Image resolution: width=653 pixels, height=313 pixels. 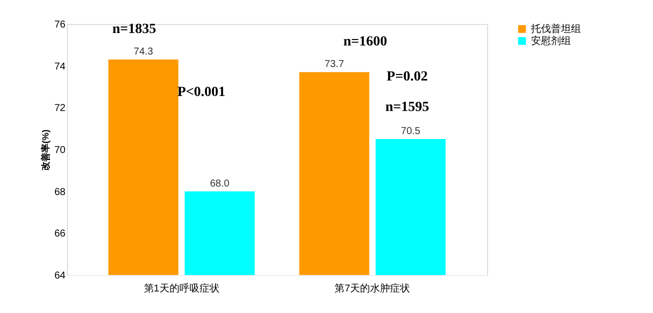 I want to click on annotation: P=0.02, so click(x=407, y=77).